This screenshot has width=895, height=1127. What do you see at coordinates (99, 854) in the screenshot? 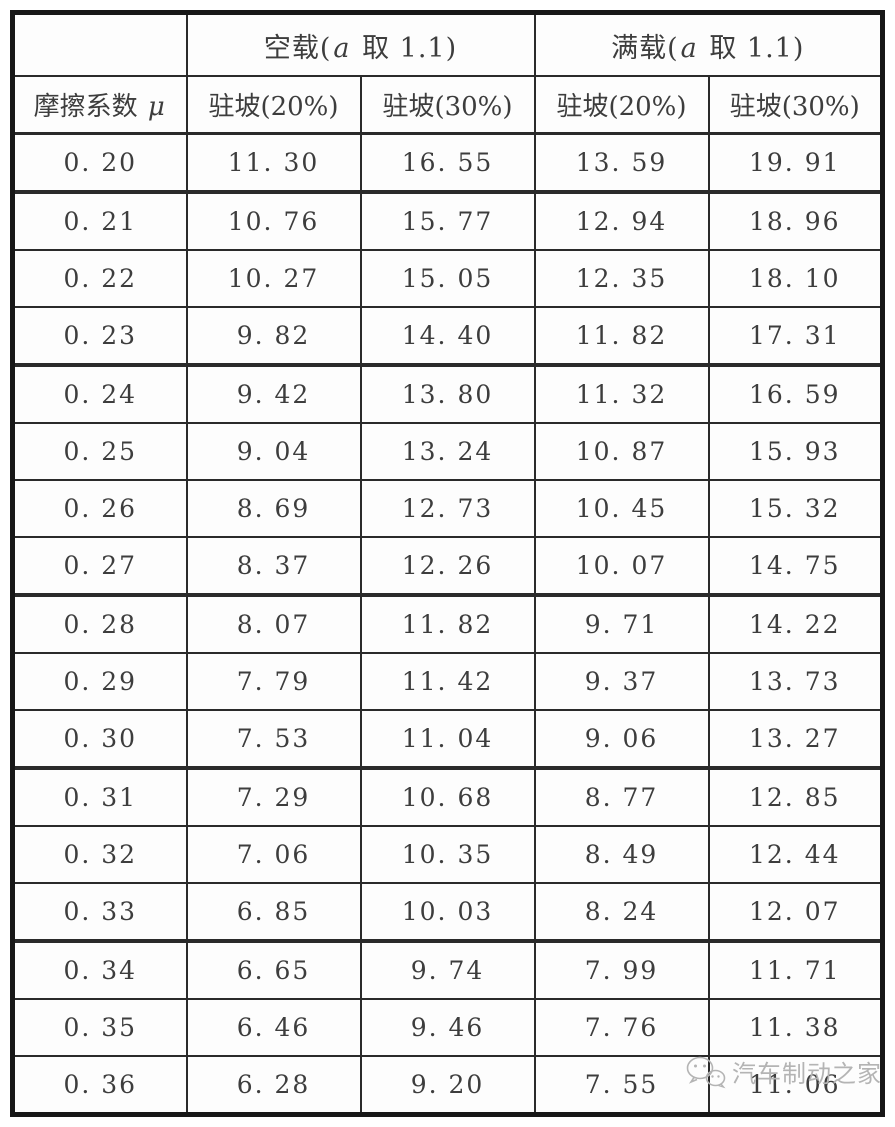
I see `friction-value-cell: 0. 32` at bounding box center [99, 854].